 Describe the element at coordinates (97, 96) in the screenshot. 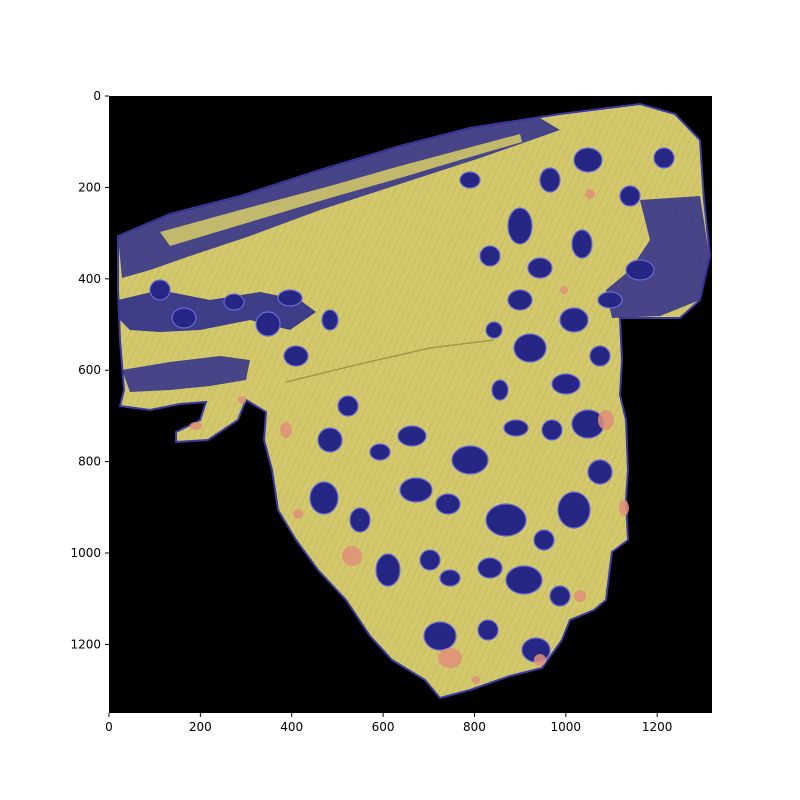

I see `y-tick-label: 0` at that location.